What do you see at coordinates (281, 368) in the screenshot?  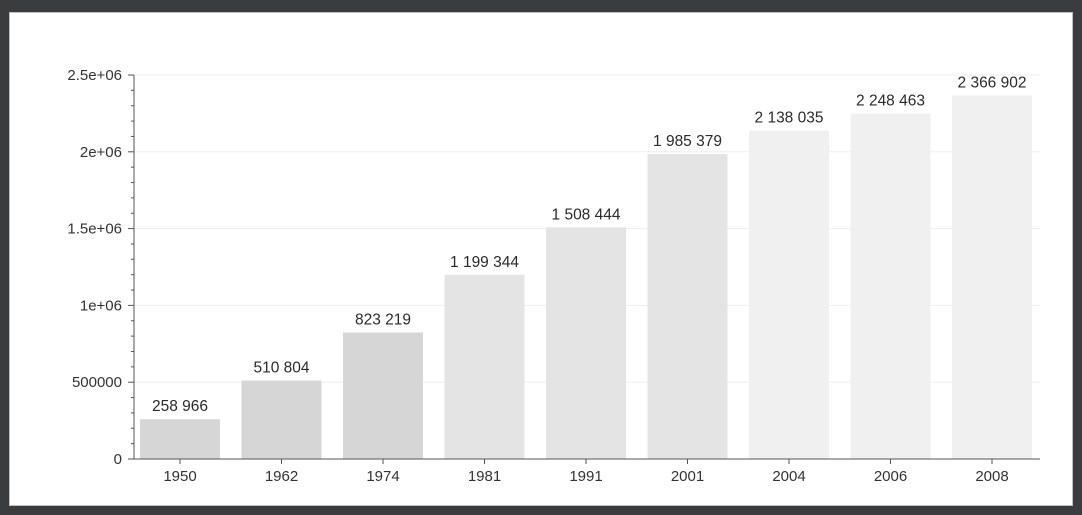 I see `data-label-1962: 510 804` at bounding box center [281, 368].